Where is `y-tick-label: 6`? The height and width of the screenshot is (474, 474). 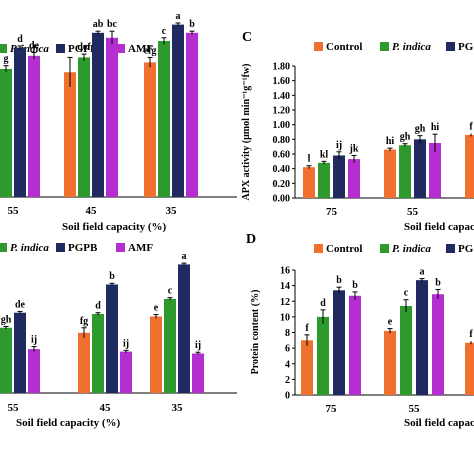
y-tick-label: 6 is located at coordinates (287, 349).